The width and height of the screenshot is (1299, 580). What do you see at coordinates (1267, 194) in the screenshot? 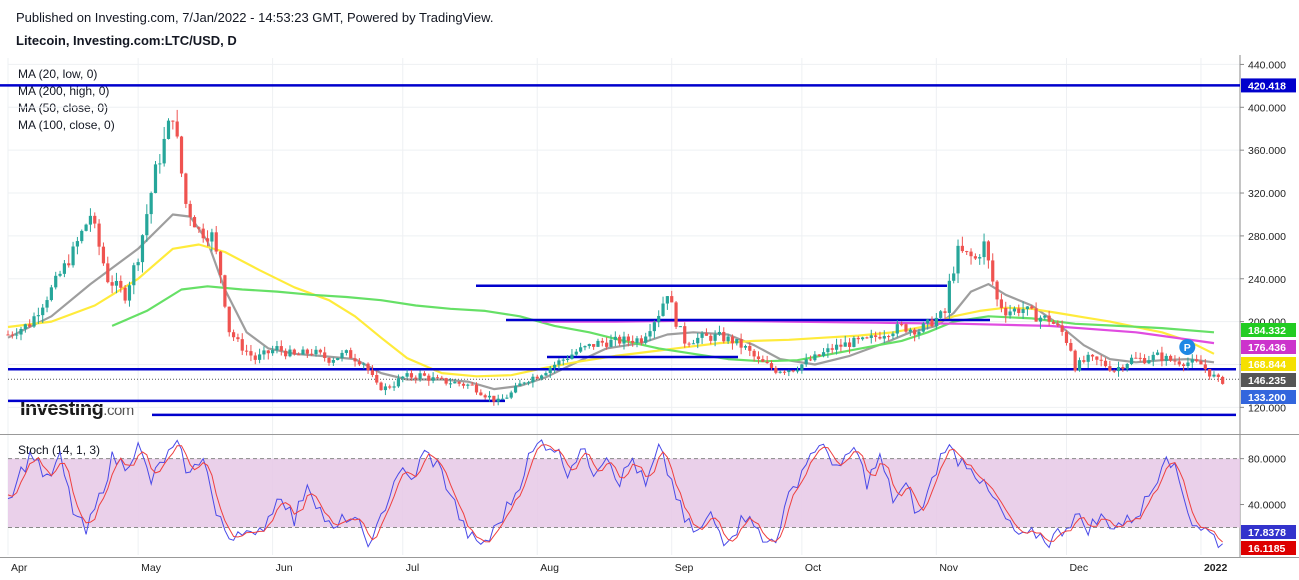
I see `y-tick-label-3: 320.000` at bounding box center [1267, 194].